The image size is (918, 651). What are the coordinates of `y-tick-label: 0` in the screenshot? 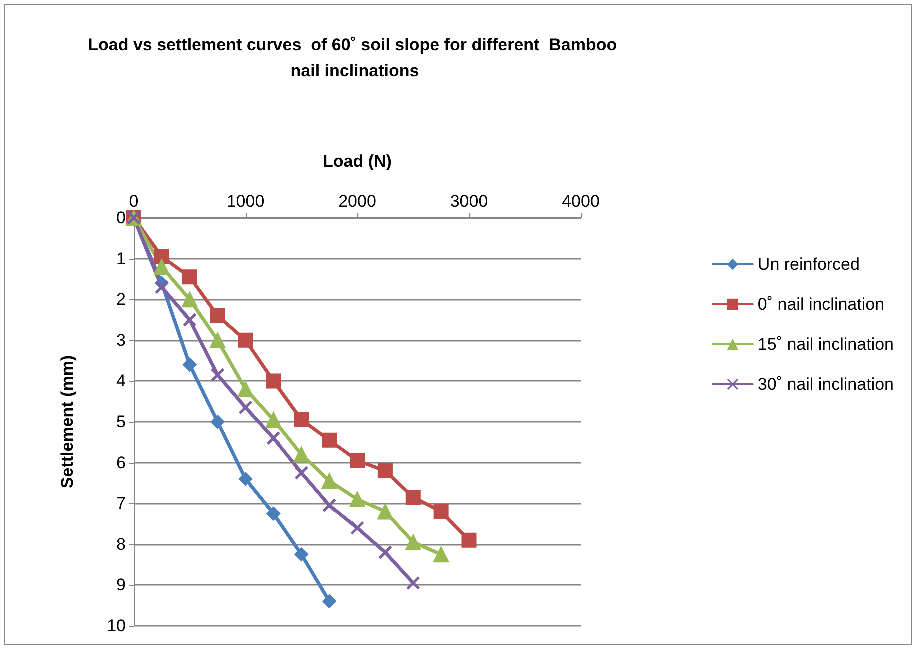 It's located at (121, 218).